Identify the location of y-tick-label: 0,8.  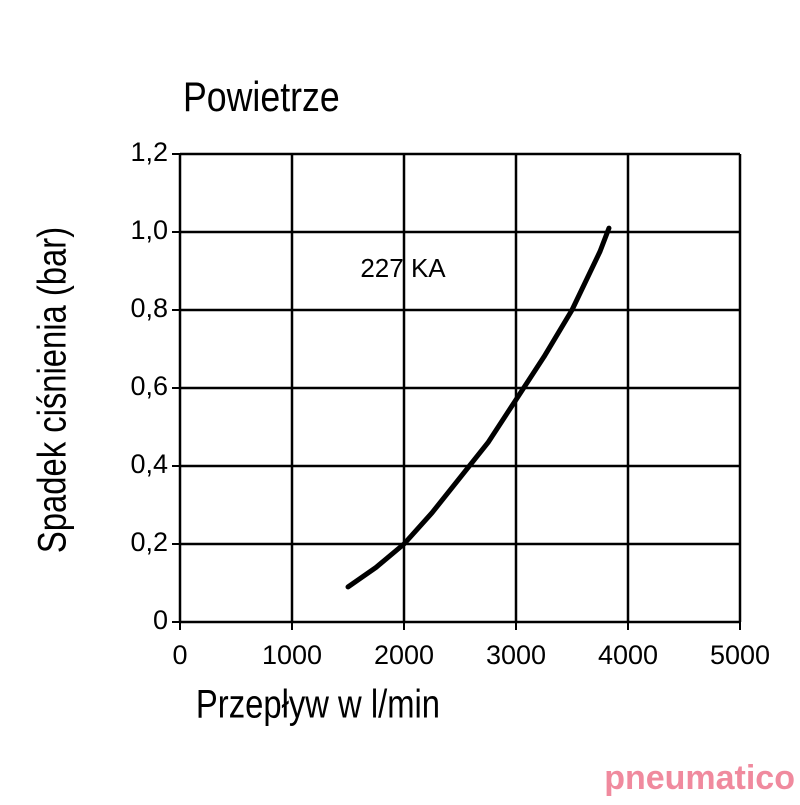
(149, 308).